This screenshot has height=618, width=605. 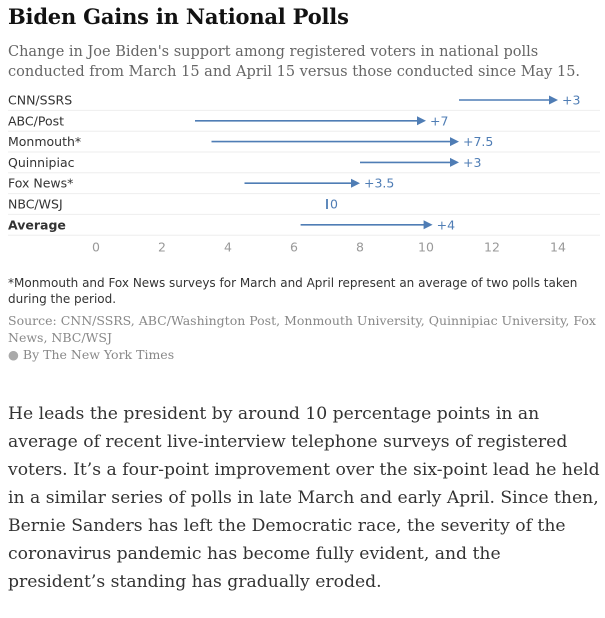 I want to click on chart-credit: ● By The New York Times, so click(x=91, y=354).